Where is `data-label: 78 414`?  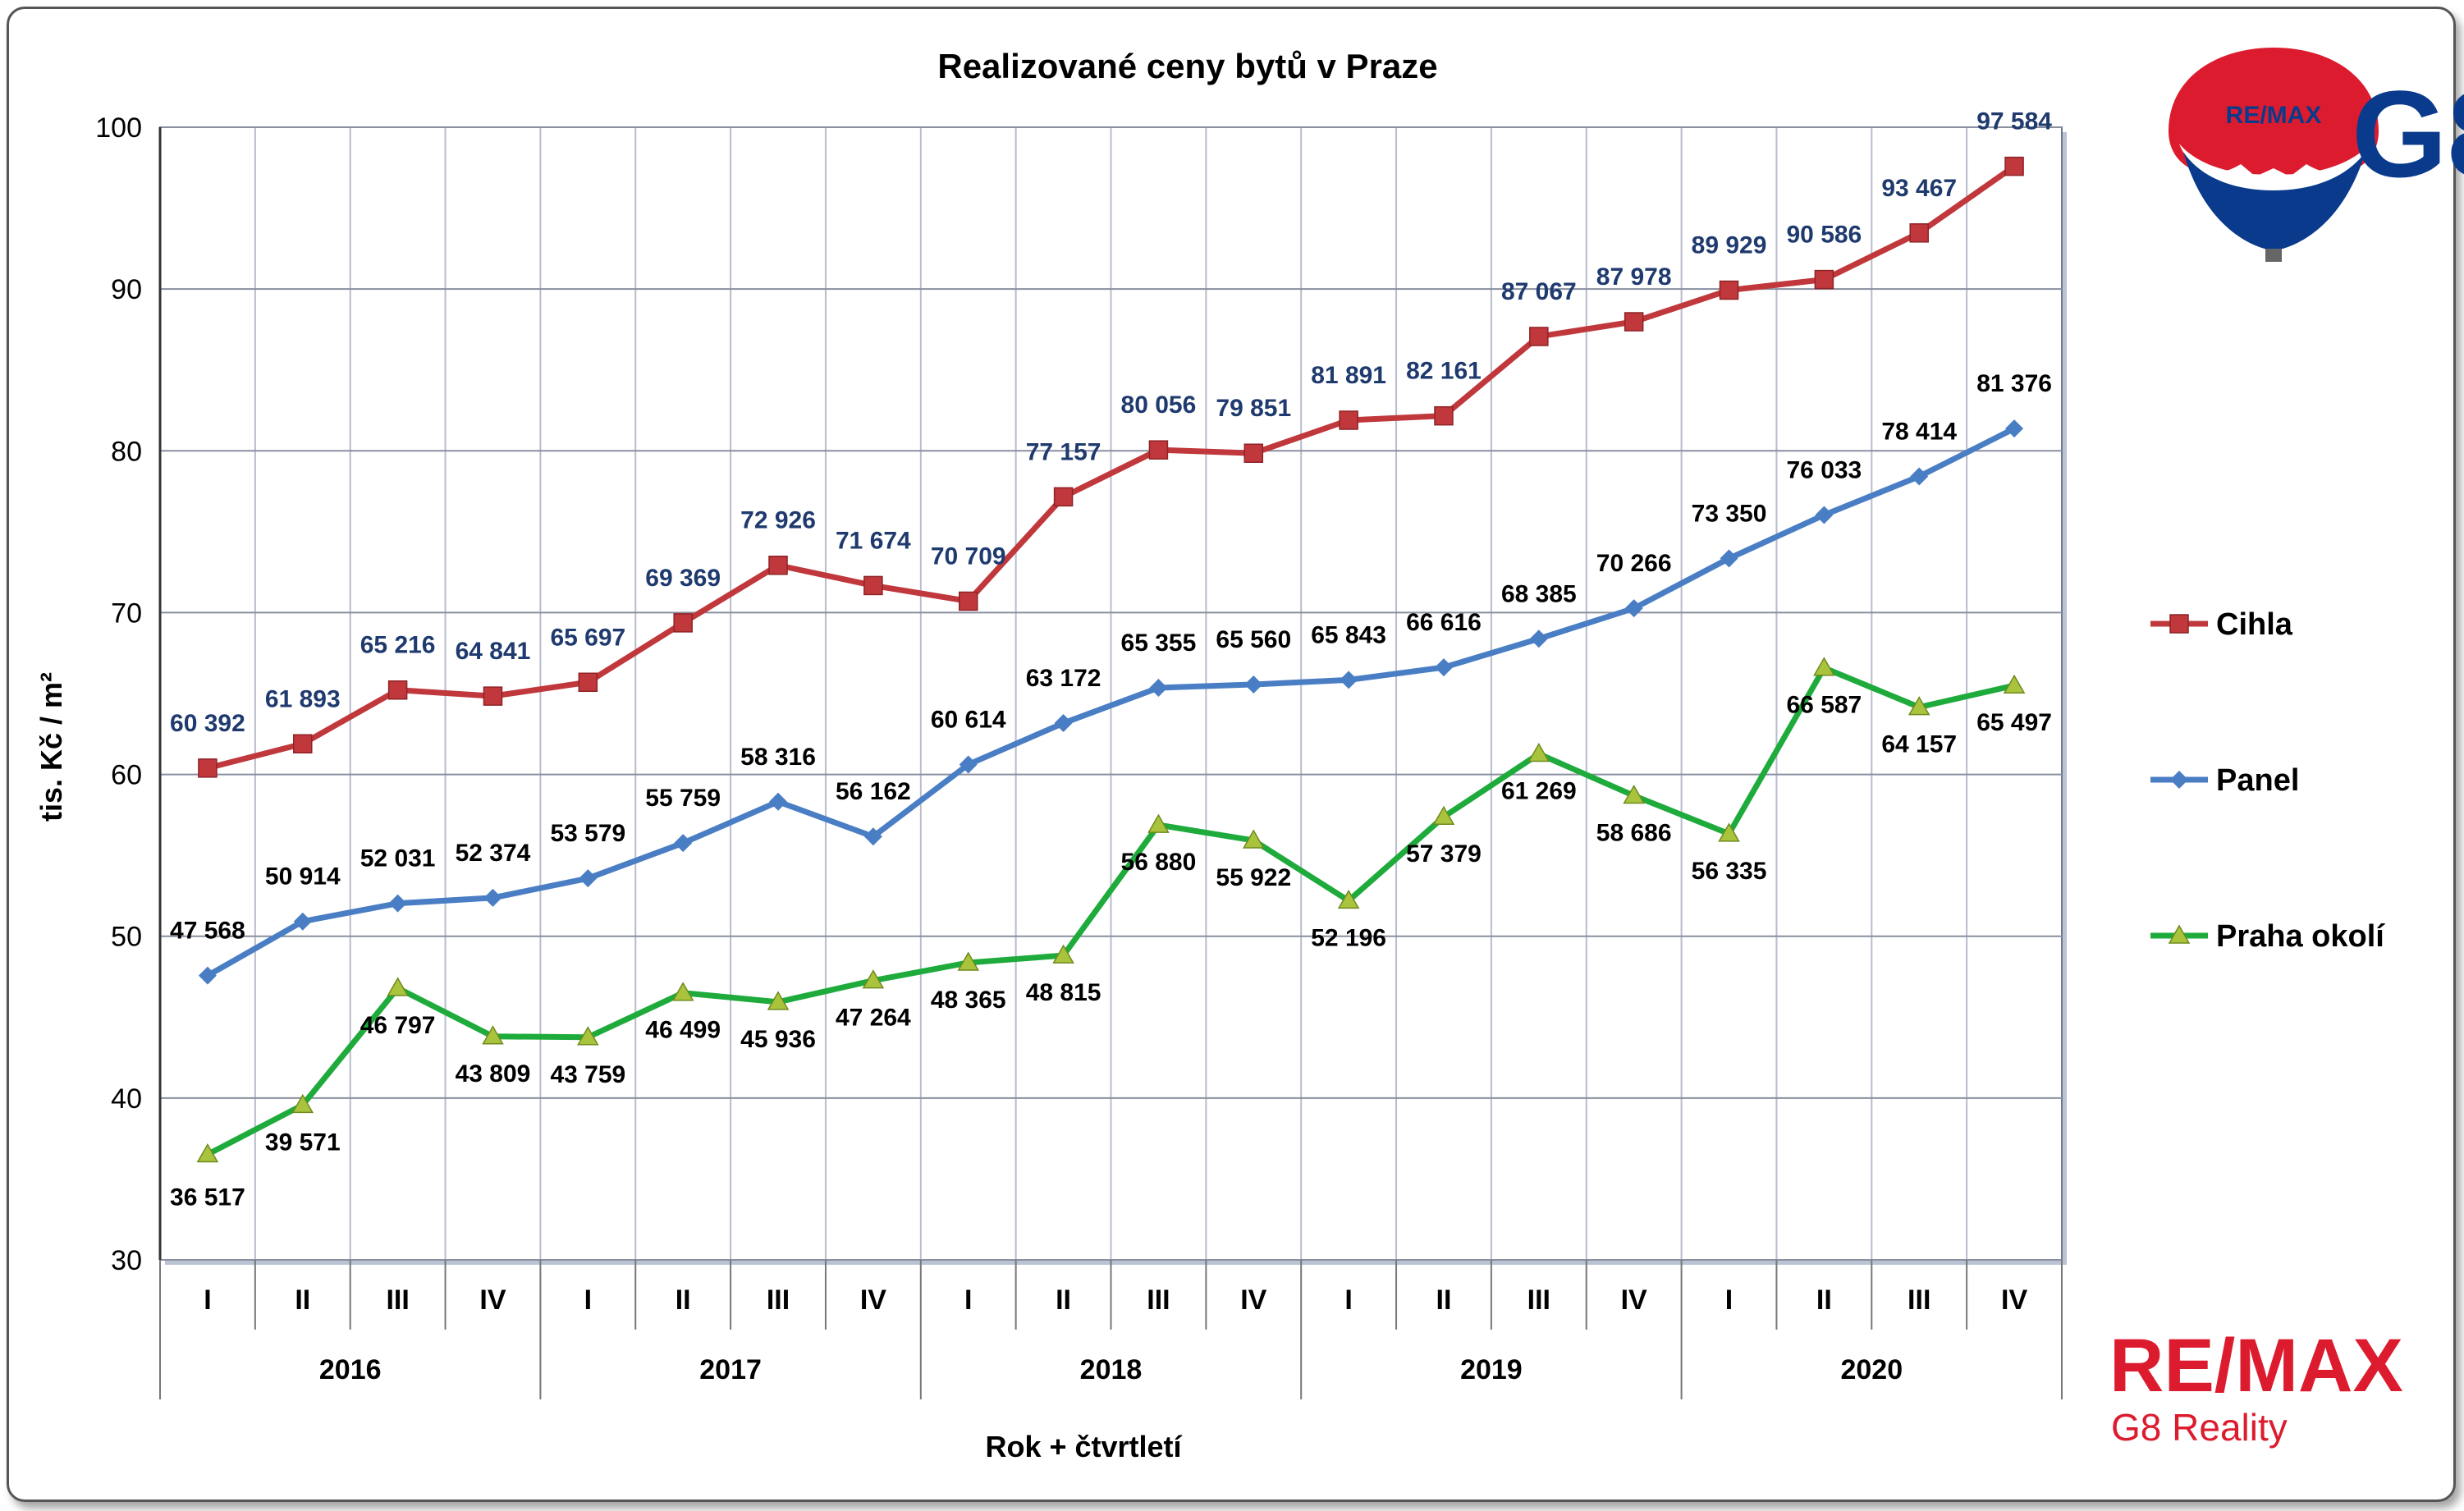 data-label: 78 414 is located at coordinates (1919, 432).